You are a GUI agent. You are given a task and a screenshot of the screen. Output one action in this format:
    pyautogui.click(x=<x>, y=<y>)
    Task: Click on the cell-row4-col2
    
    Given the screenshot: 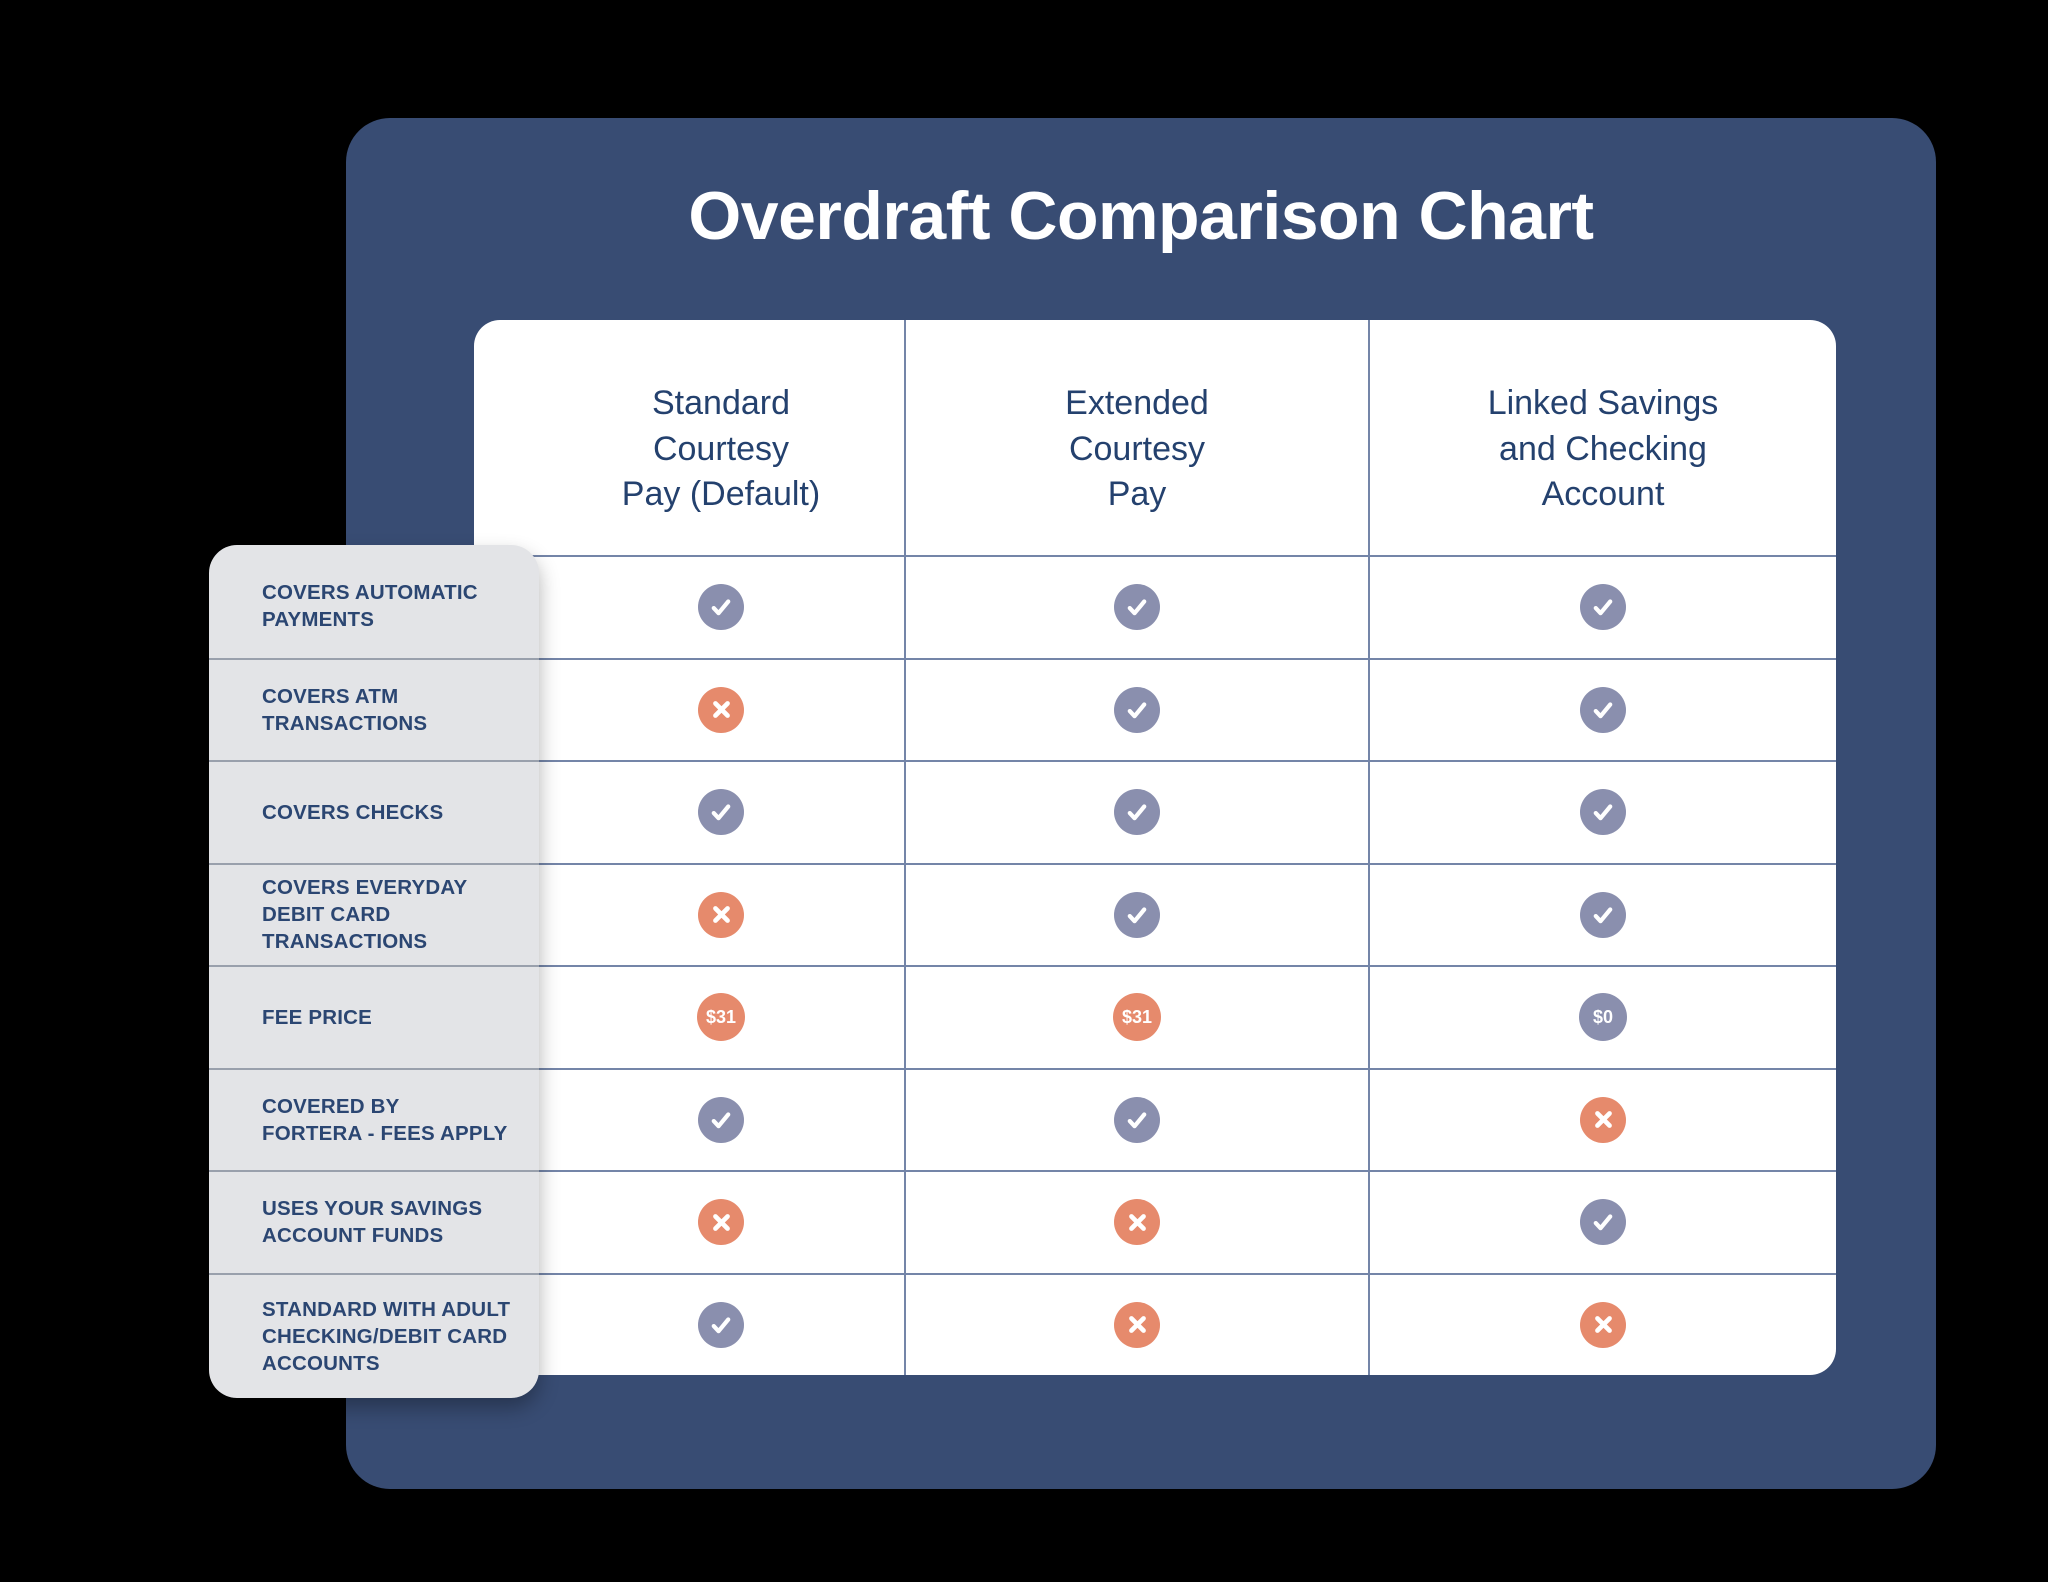 What is the action you would take?
    pyautogui.click(x=1136, y=913)
    